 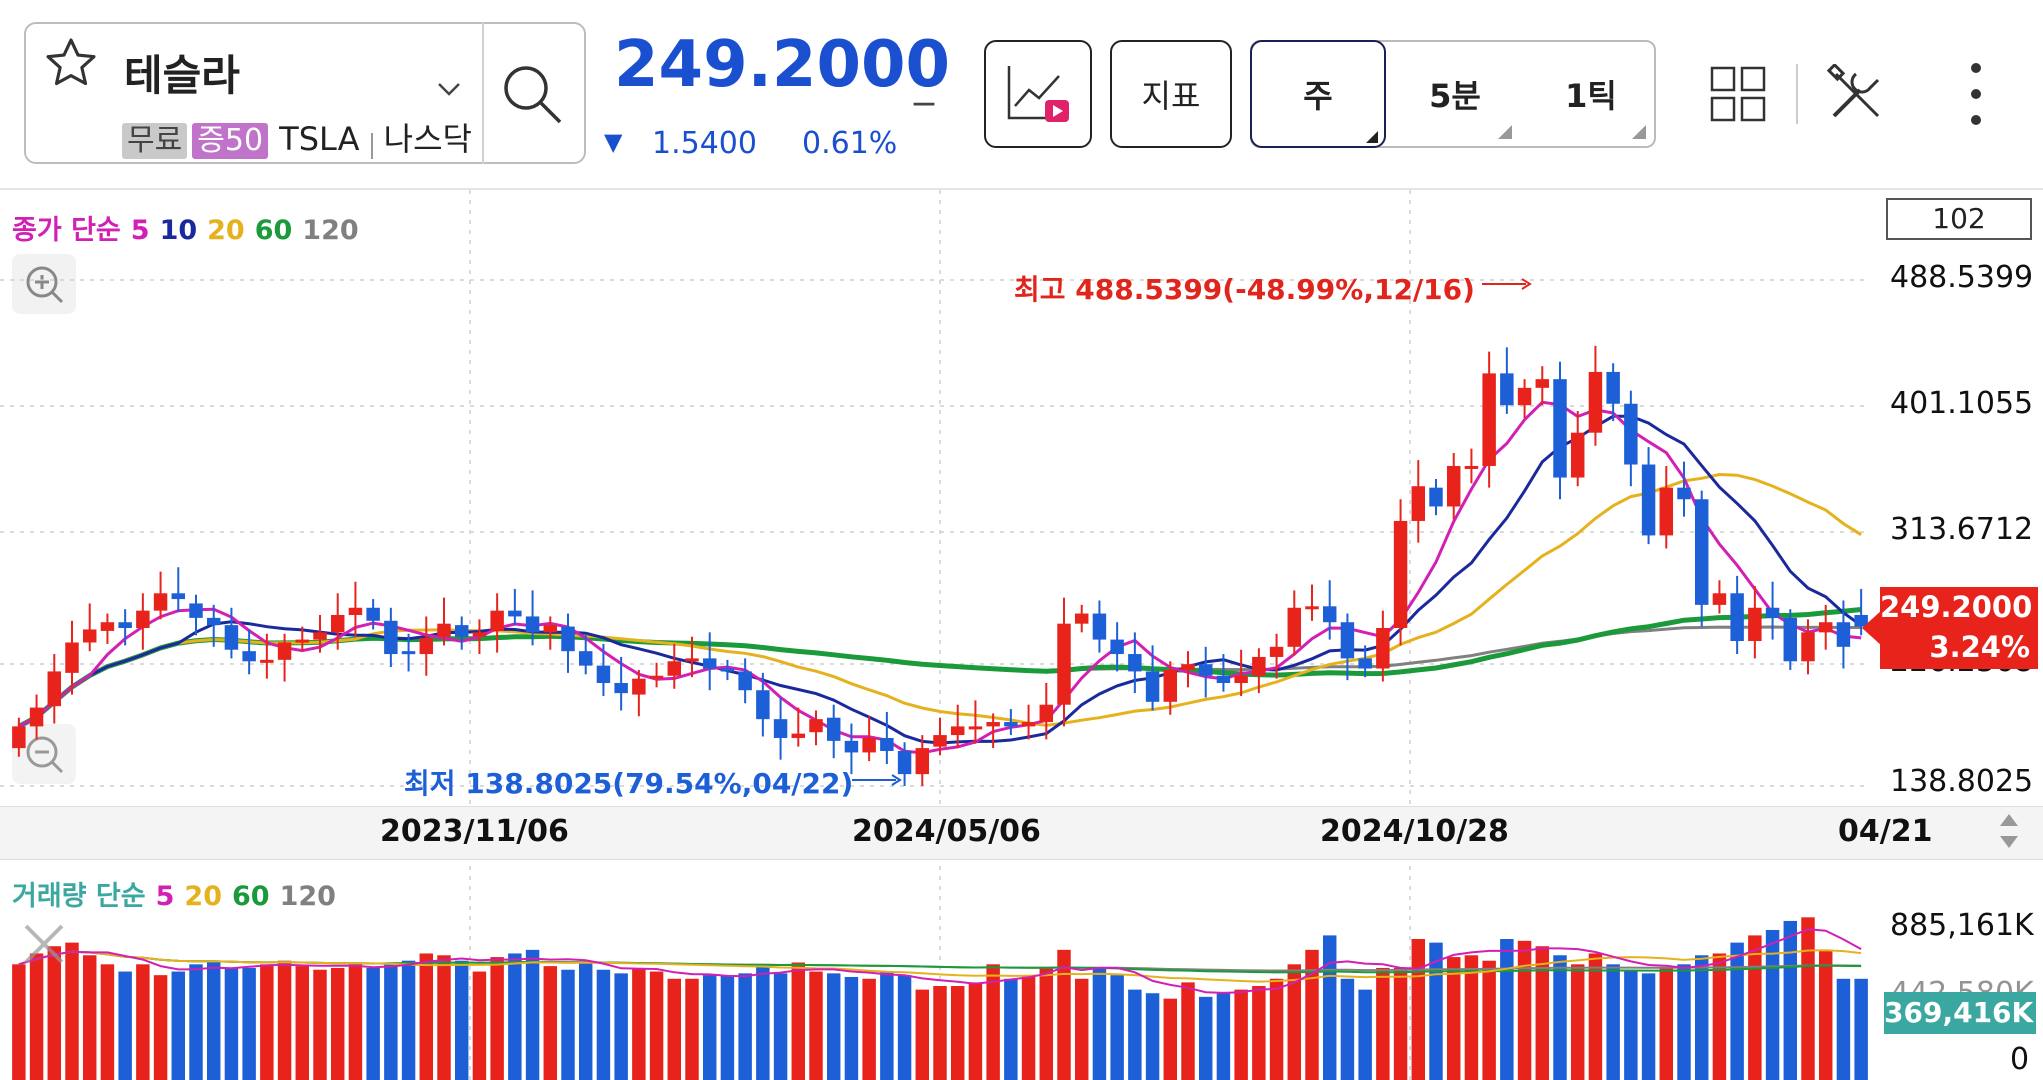 What do you see at coordinates (1738, 96) in the screenshot?
I see `grid-layout-icon` at bounding box center [1738, 96].